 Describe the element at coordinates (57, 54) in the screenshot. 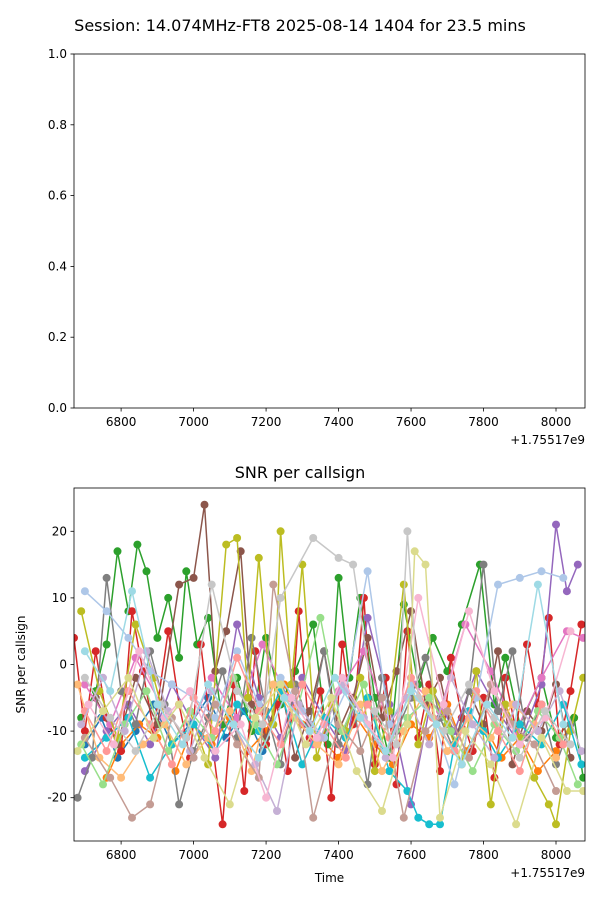

I see `y-tick-label: 1.0` at that location.